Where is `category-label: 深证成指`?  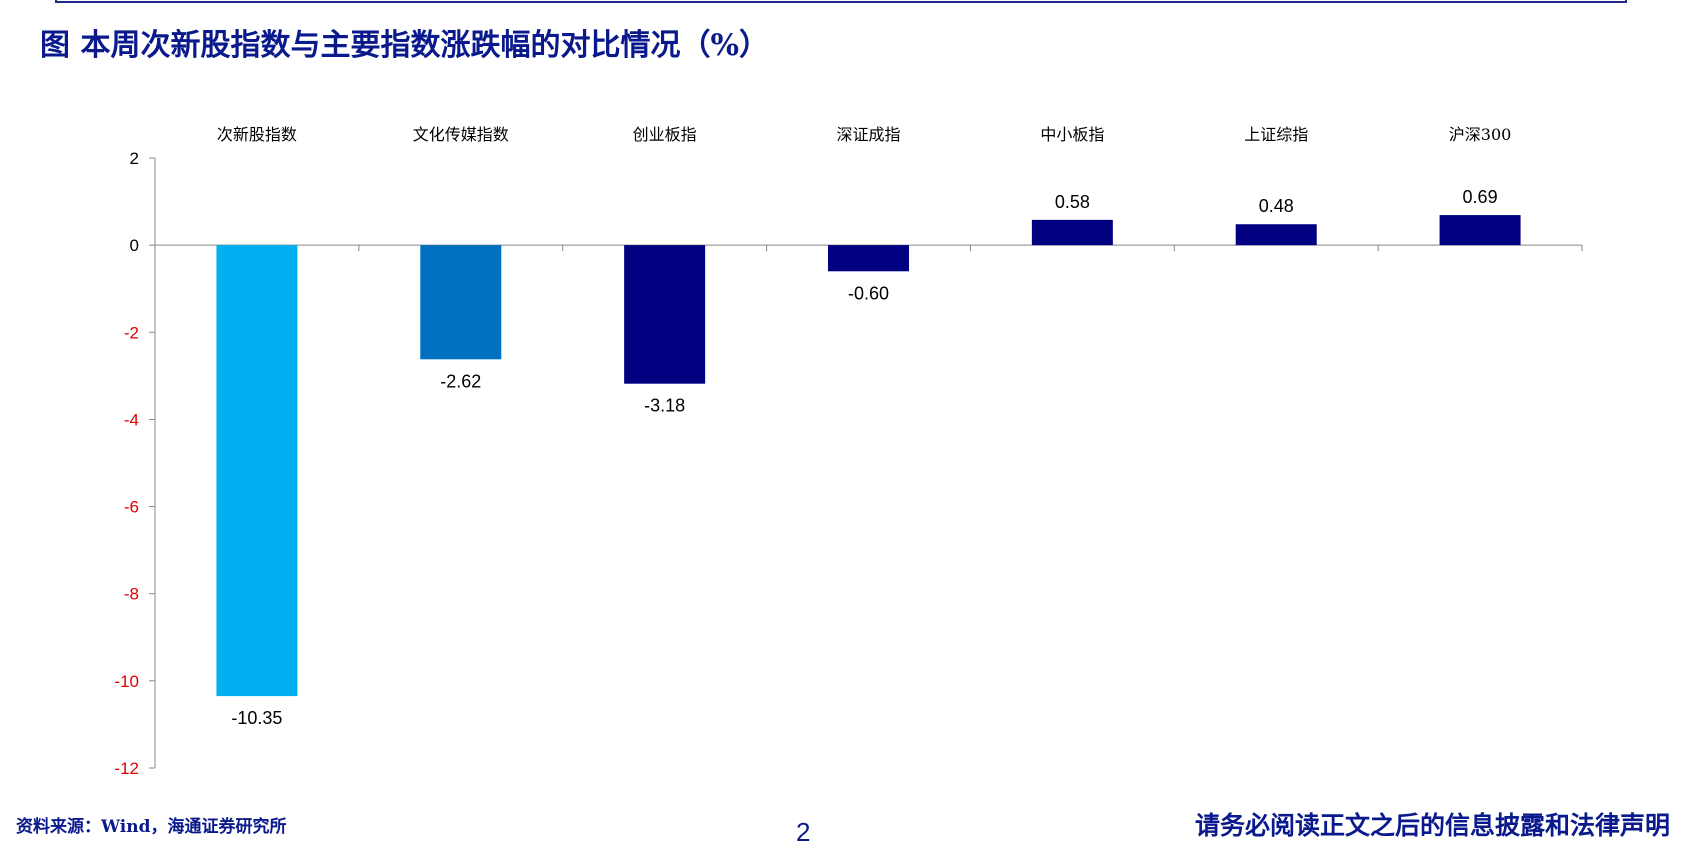 category-label: 深证成指 is located at coordinates (868, 134).